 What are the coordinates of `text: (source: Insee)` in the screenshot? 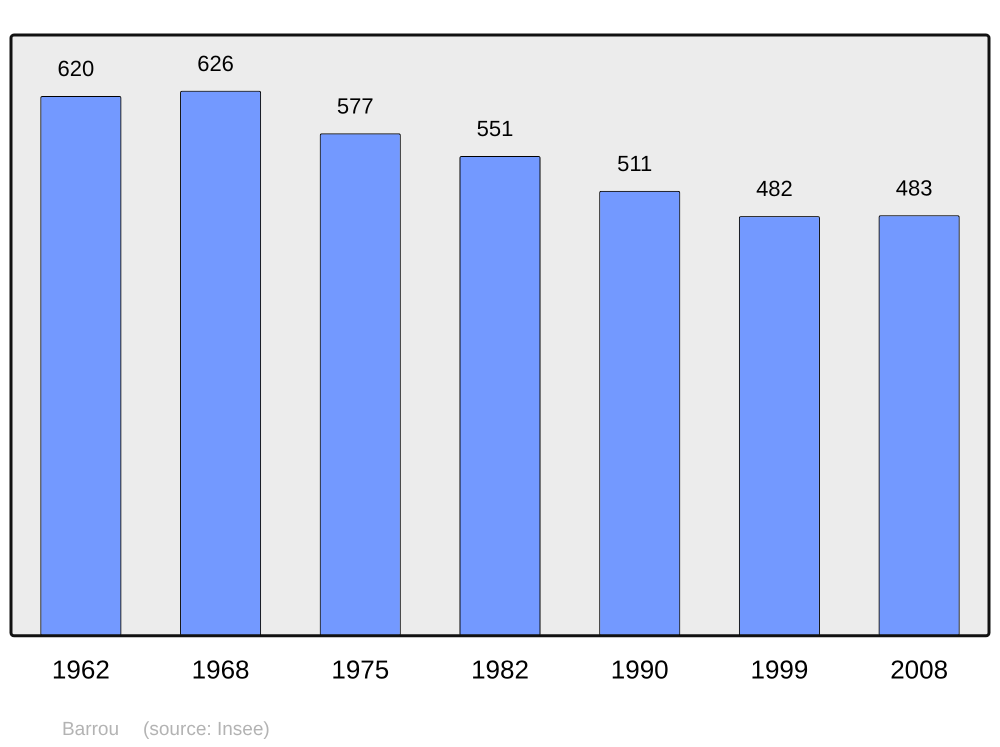 It's located at (206, 729).